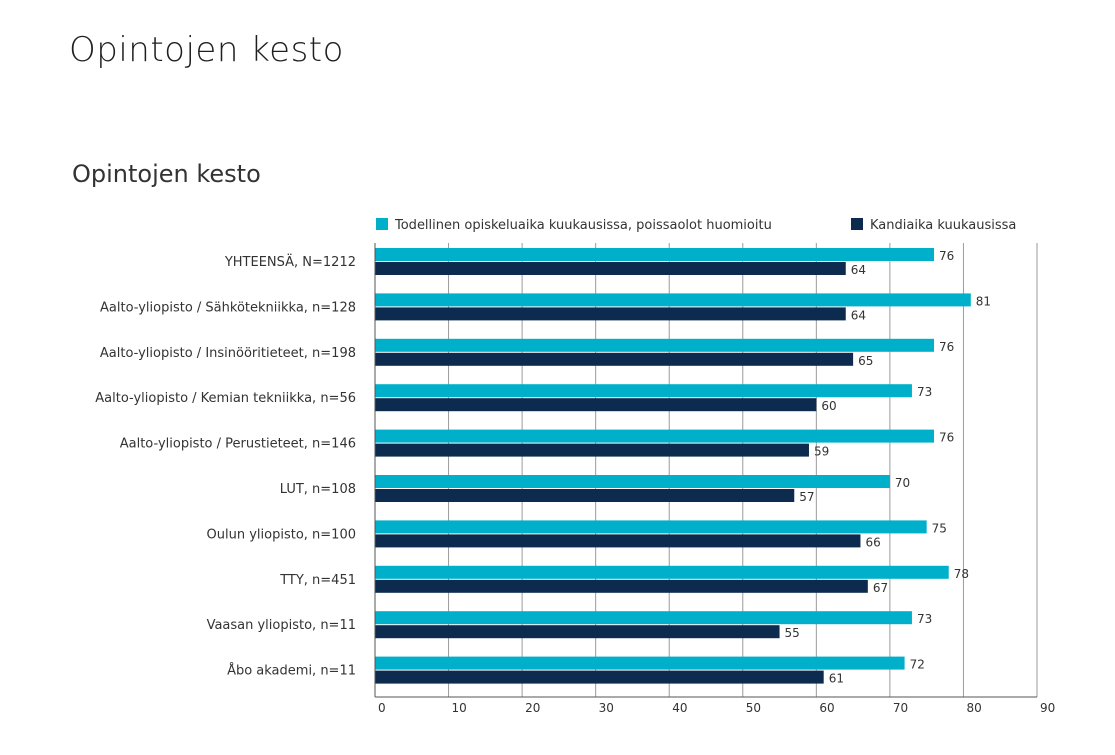 This screenshot has width=1115, height=755. I want to click on x-tick-label: 90, so click(1047, 708).